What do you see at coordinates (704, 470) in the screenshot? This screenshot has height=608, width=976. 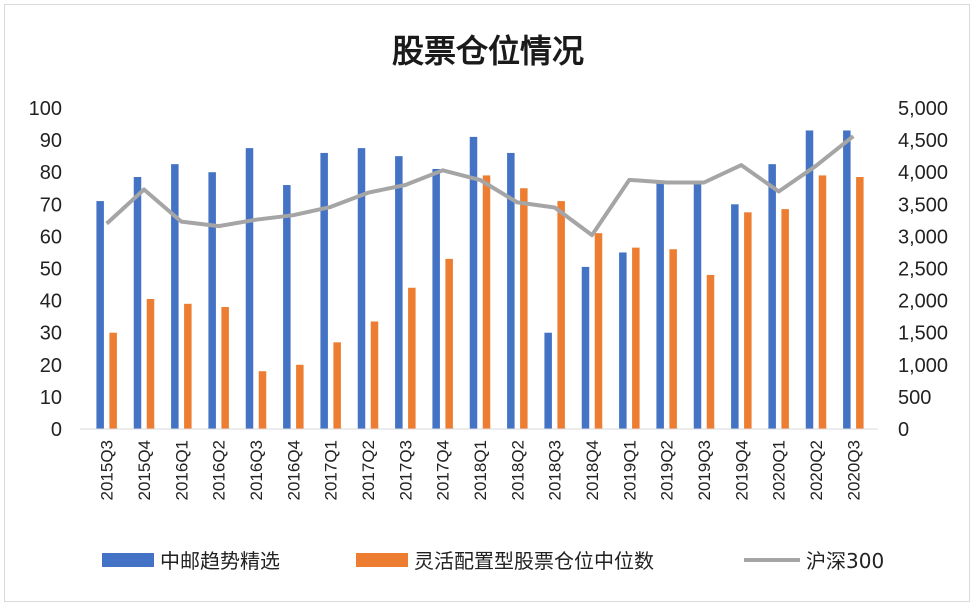 I see `x-tick-label: 2019Q3` at bounding box center [704, 470].